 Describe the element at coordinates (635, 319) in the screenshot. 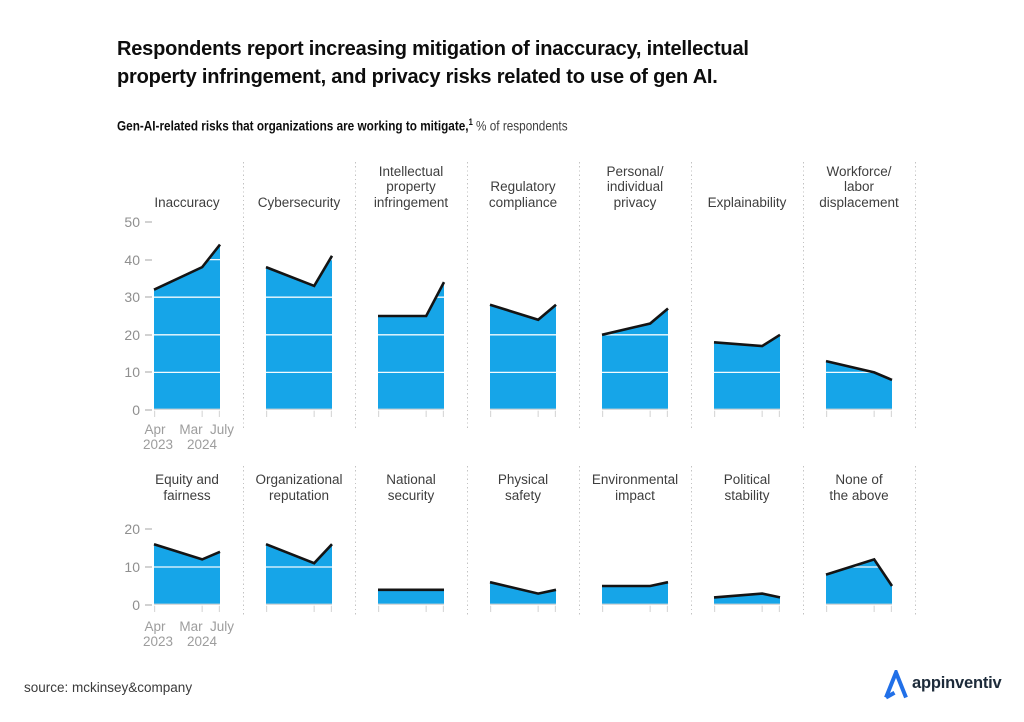

I see `area-chart-personal-individual-privacy` at that location.